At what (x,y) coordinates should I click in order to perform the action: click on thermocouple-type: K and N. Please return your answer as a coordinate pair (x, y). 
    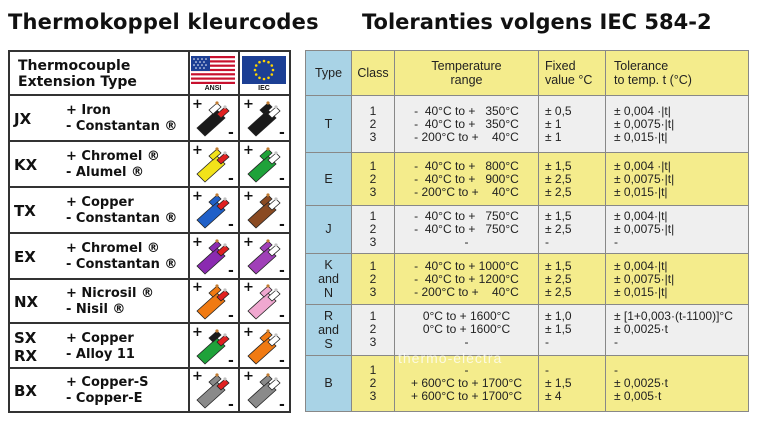
    Looking at the image, I should click on (328, 279).